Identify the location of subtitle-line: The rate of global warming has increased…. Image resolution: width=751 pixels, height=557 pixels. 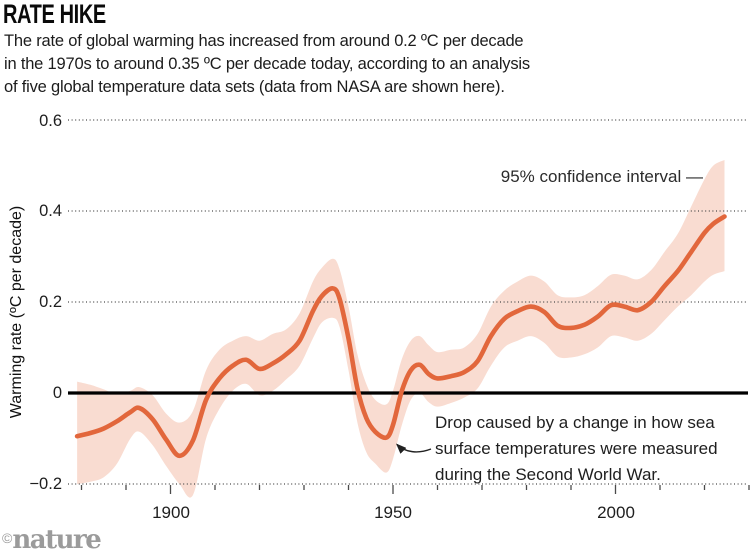
(264, 41).